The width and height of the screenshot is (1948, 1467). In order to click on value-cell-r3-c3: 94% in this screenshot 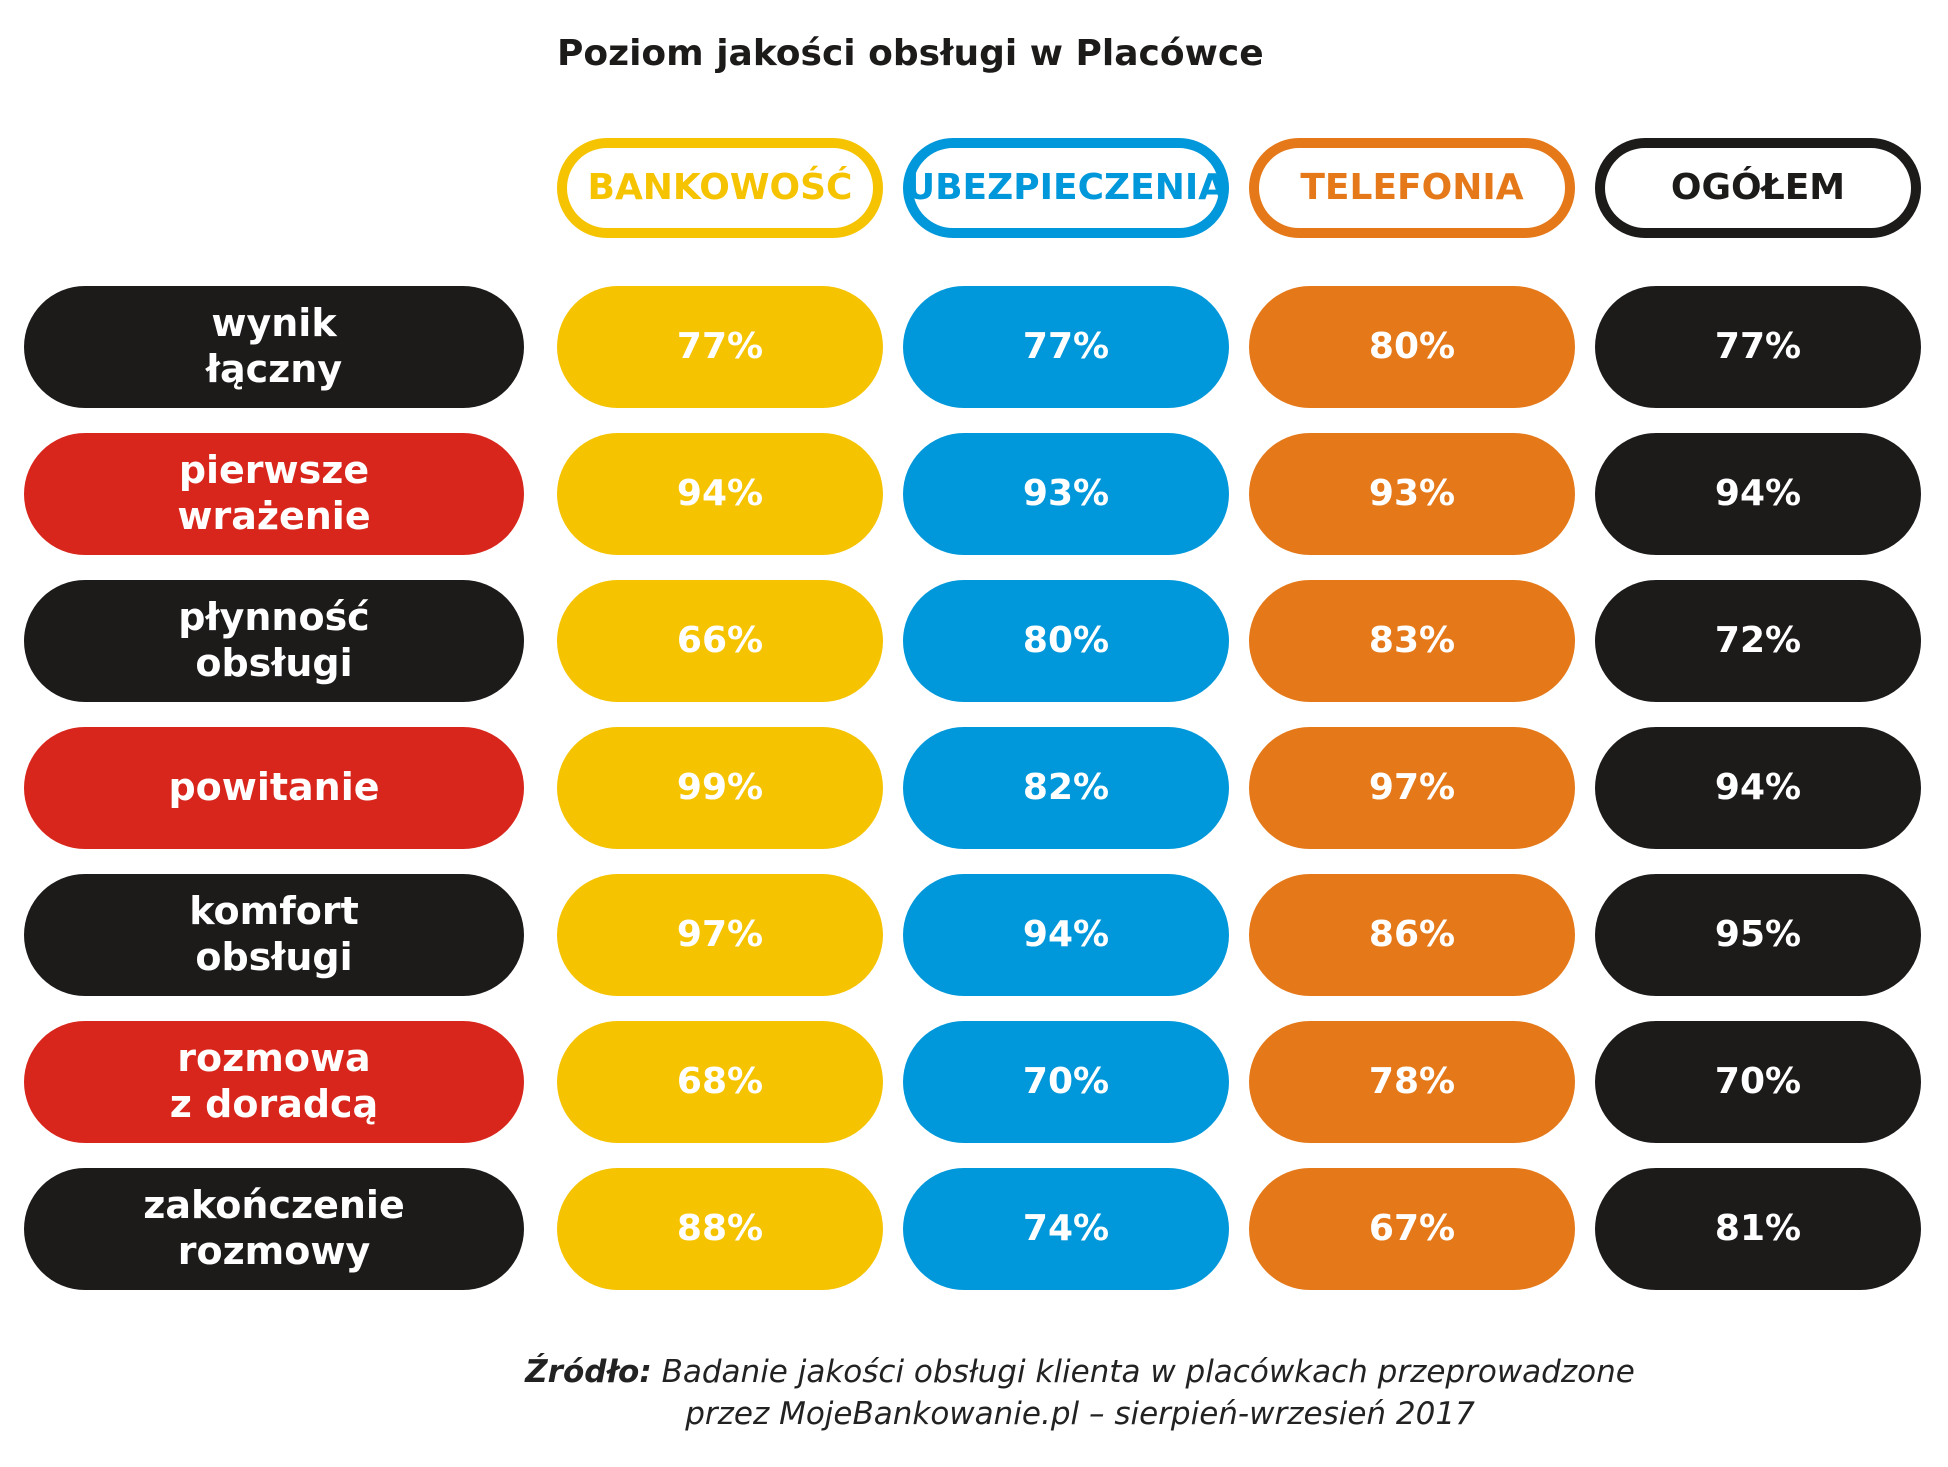, I will do `click(1758, 788)`.